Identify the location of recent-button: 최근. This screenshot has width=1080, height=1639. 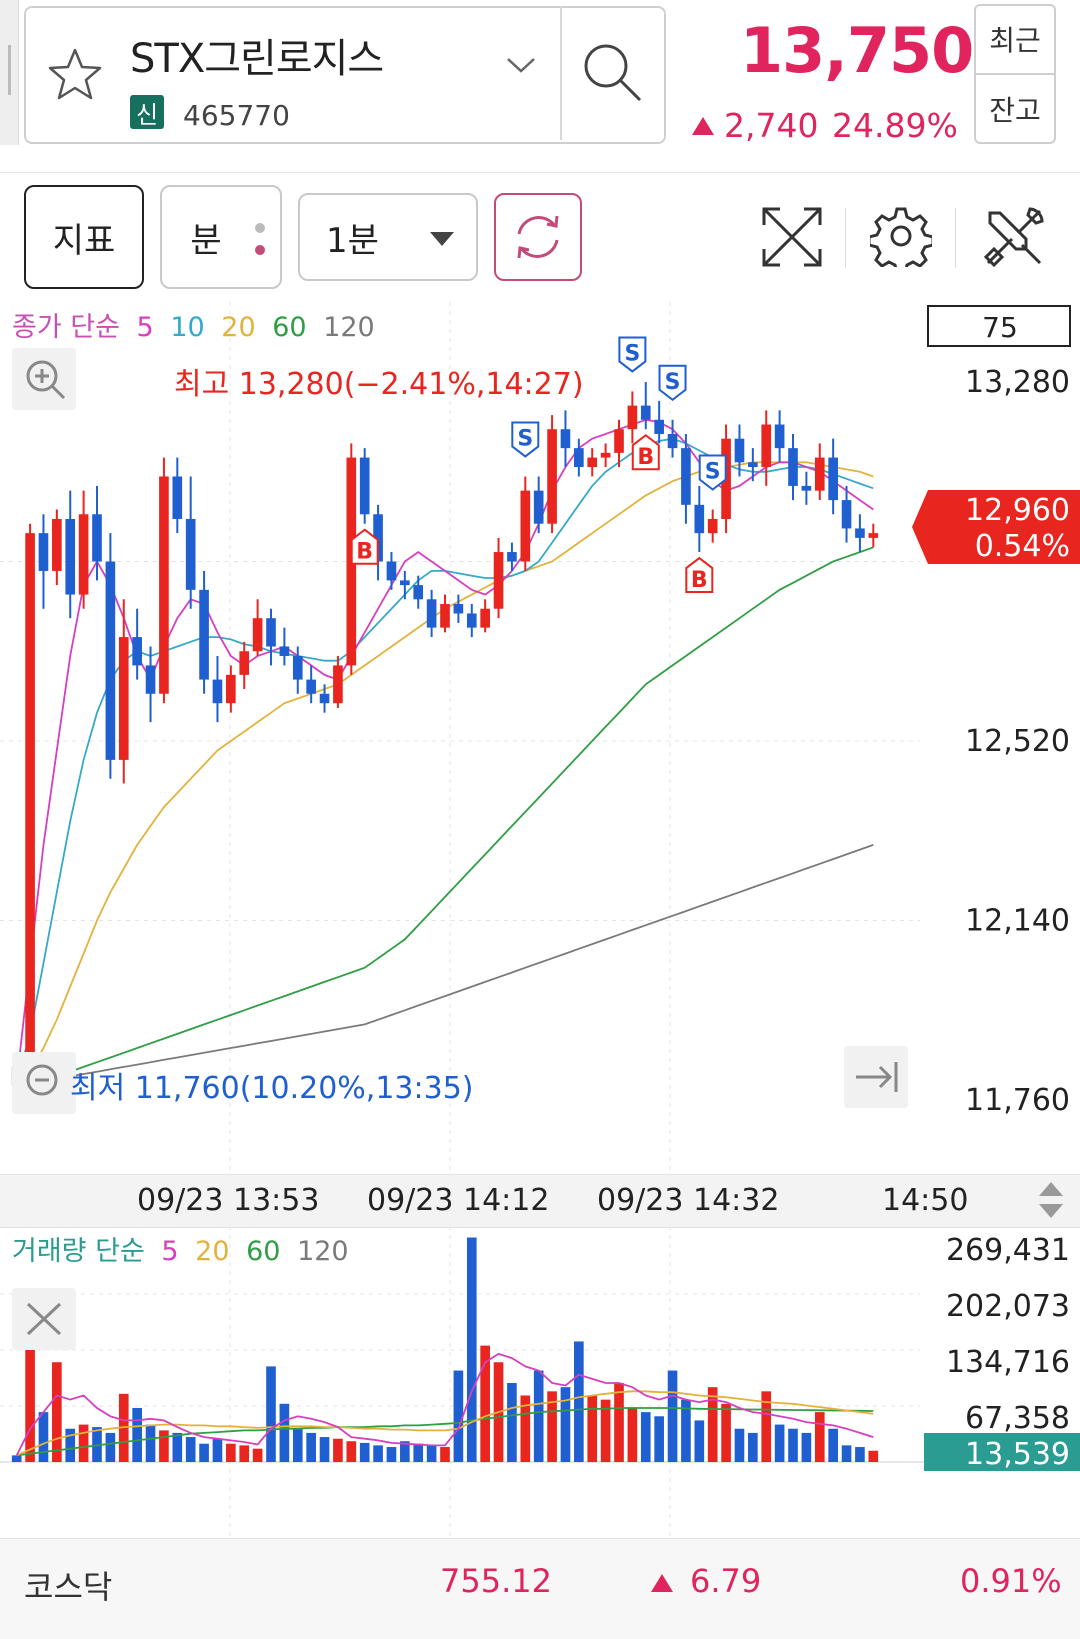
(1015, 40).